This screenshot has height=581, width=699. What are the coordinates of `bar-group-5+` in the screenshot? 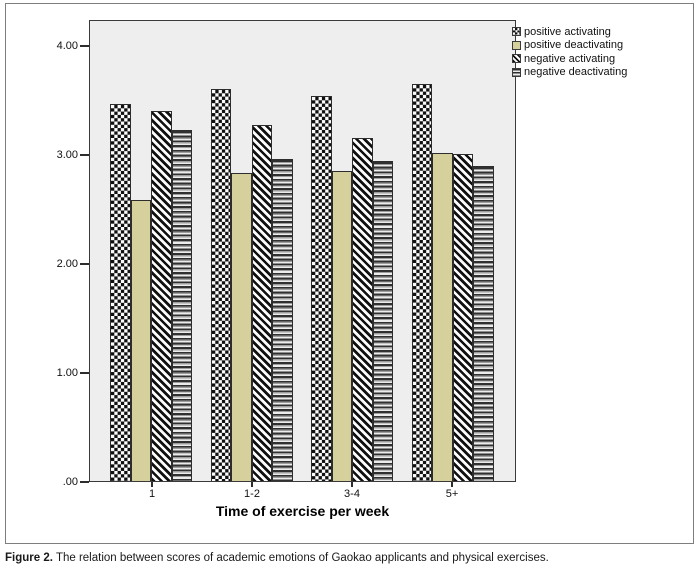 It's located at (452, 282).